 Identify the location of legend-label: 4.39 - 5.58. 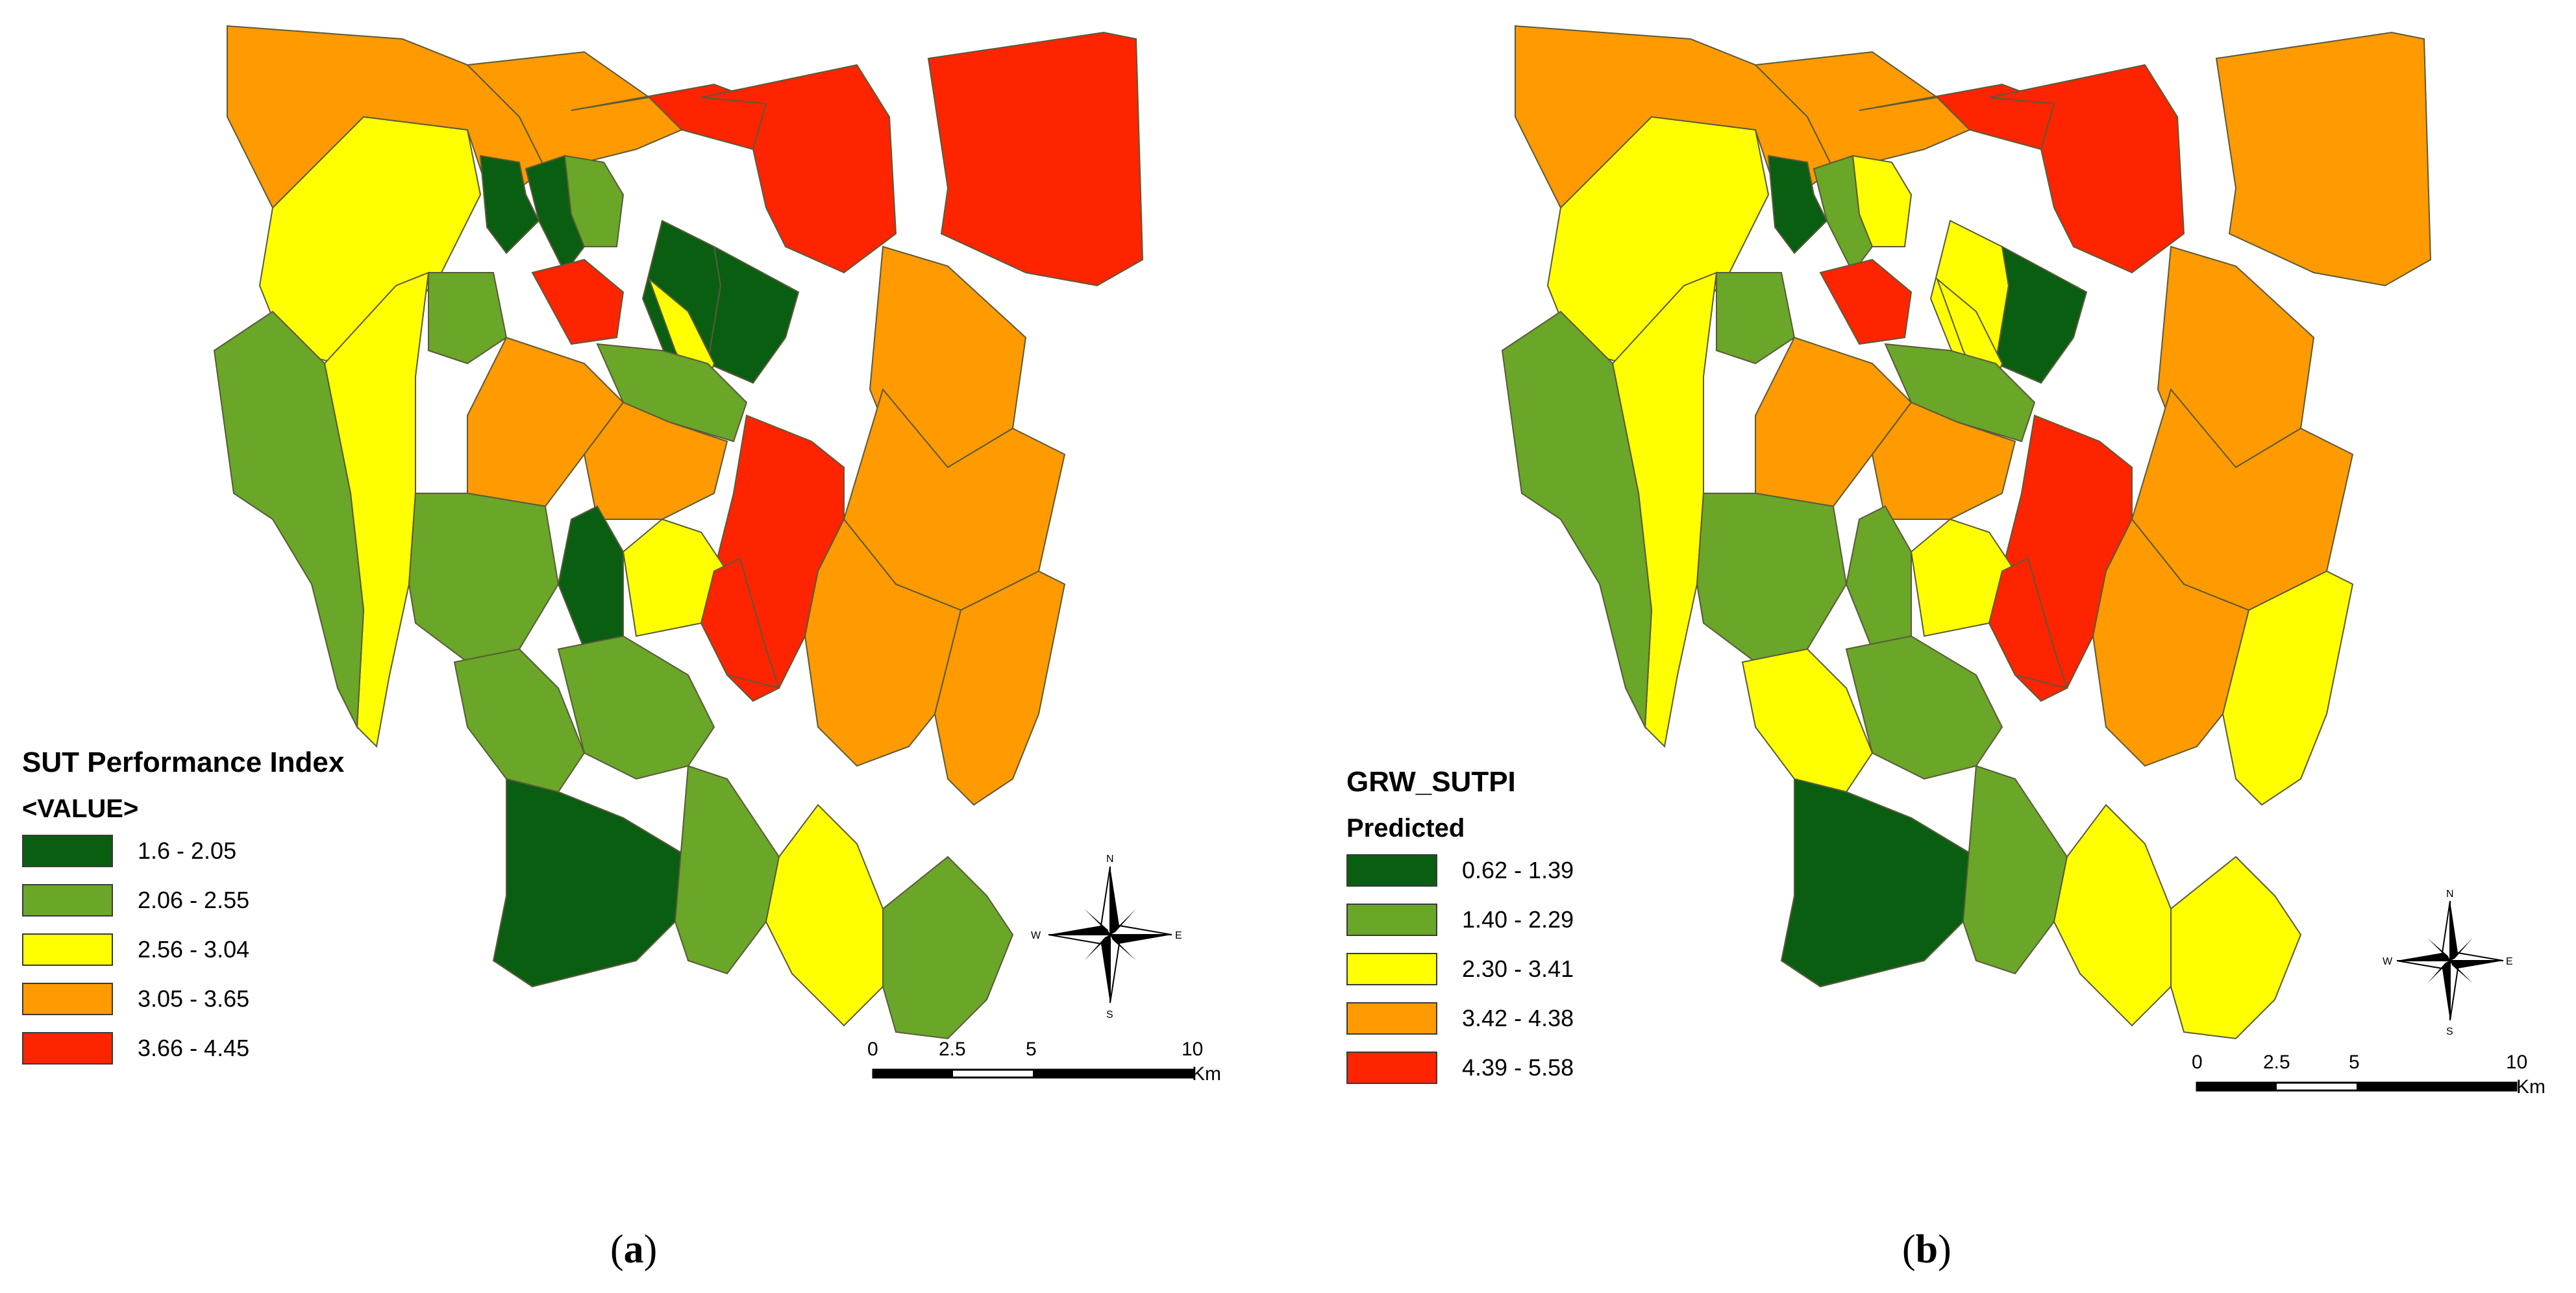
(1518, 1067).